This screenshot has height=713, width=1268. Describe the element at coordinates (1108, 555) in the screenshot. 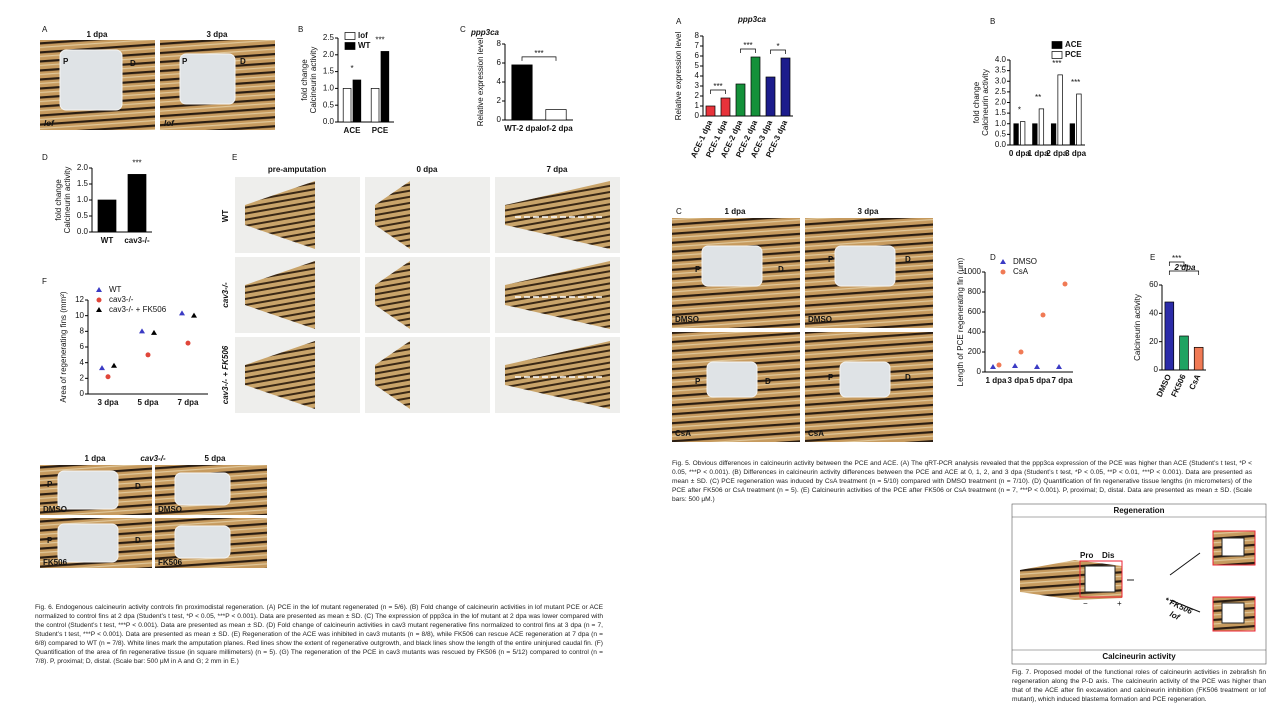

I see `label: Dis` at that location.